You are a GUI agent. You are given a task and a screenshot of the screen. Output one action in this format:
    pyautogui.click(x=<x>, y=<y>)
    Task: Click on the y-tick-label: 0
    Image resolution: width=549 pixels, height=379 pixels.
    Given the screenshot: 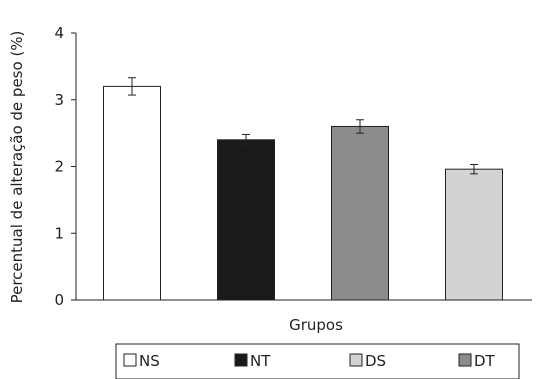 What is the action you would take?
    pyautogui.click(x=59, y=300)
    